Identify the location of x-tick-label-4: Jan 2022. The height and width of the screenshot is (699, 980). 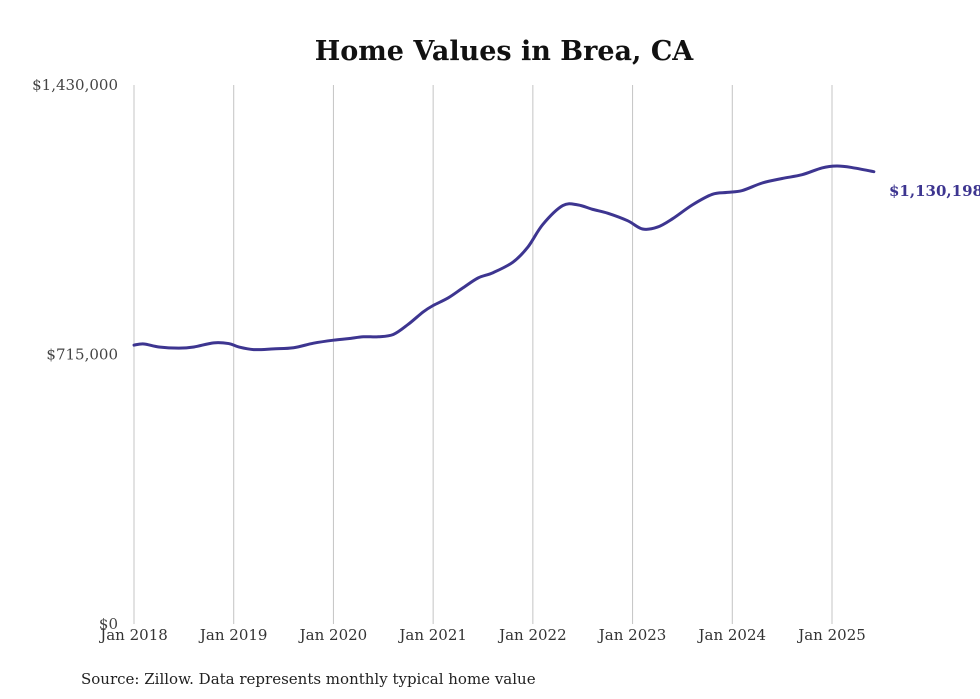
(532, 635).